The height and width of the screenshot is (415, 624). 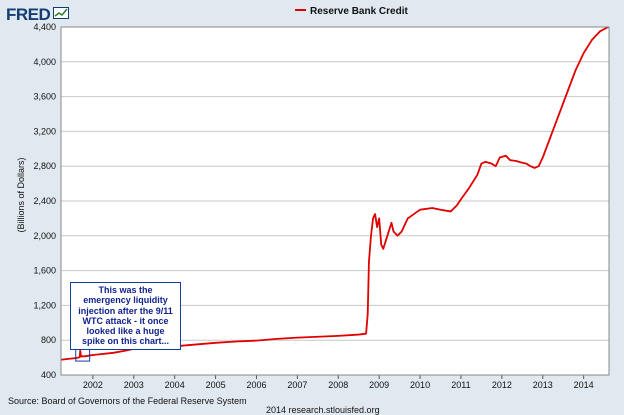 I want to click on y-tick-label: 2,400, so click(x=44, y=201).